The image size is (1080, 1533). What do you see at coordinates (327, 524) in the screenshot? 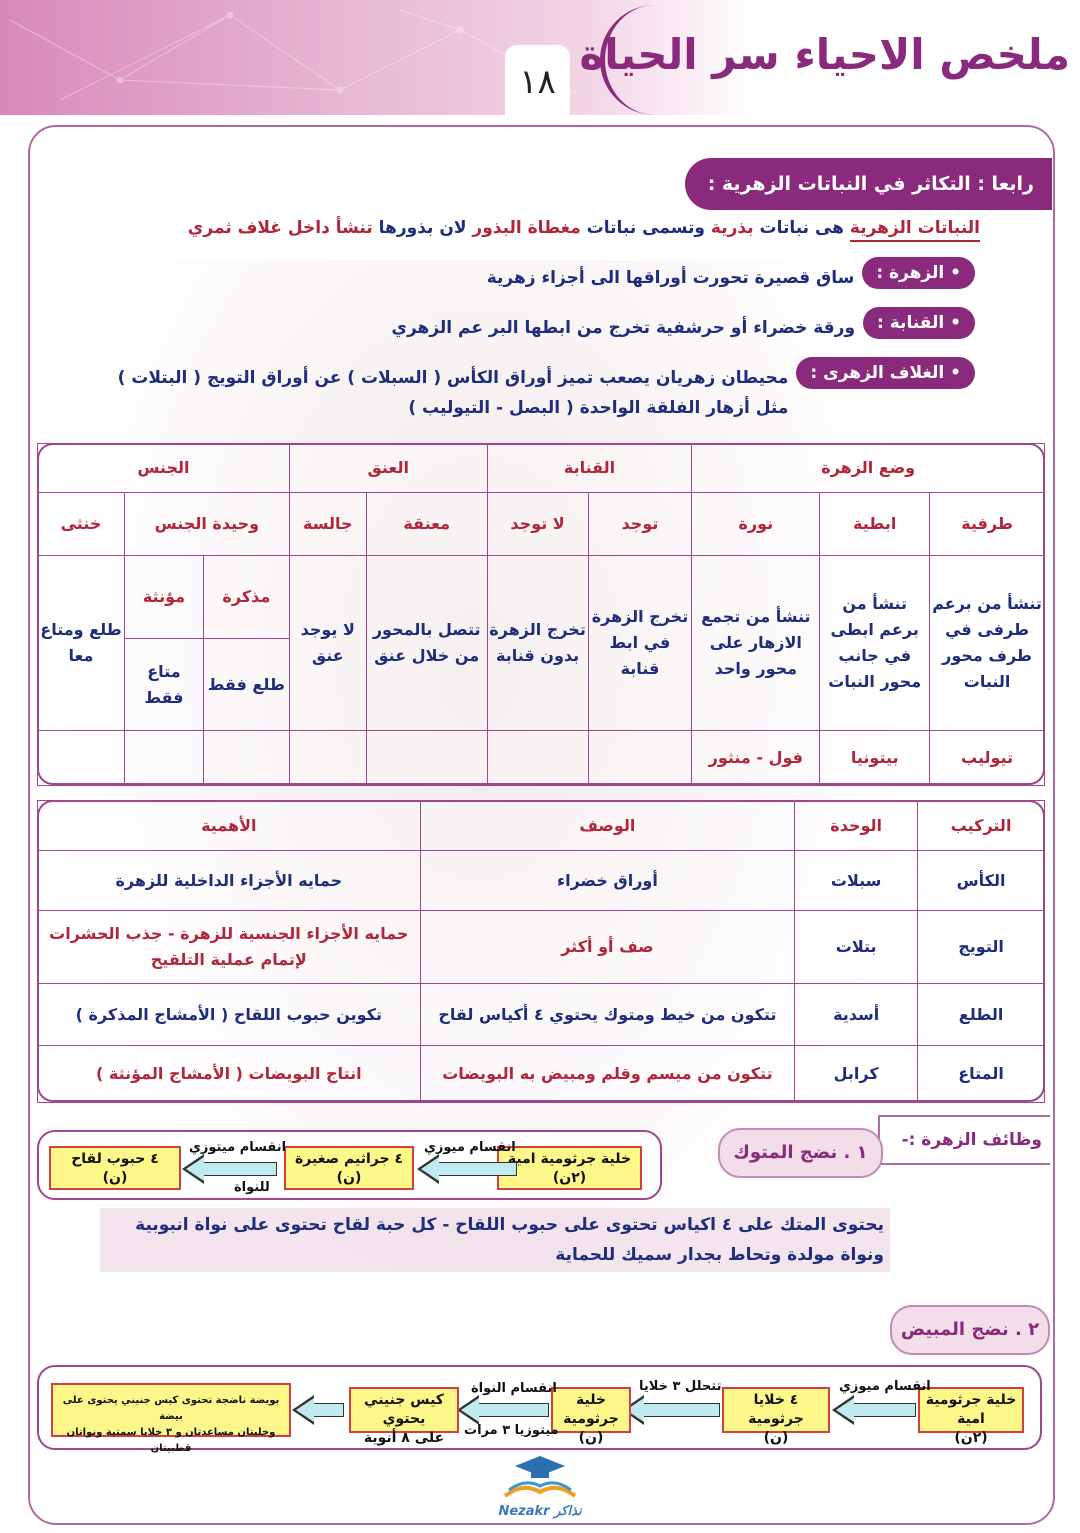
I see `sub-sessile: جالسة` at bounding box center [327, 524].